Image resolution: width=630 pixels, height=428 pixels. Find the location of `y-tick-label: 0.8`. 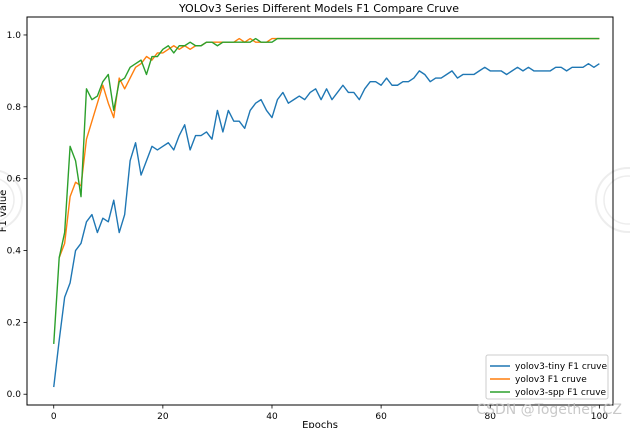

y-tick-label: 0.8 is located at coordinates (14, 108).